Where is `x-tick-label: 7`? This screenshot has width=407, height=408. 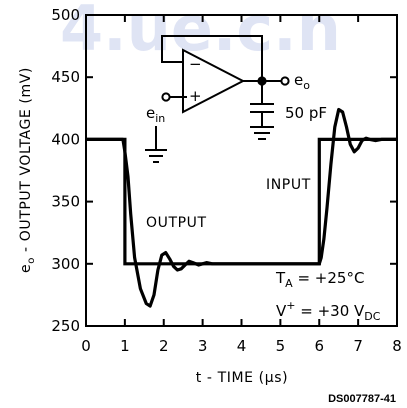 x-tick-label: 7 is located at coordinates (358, 346).